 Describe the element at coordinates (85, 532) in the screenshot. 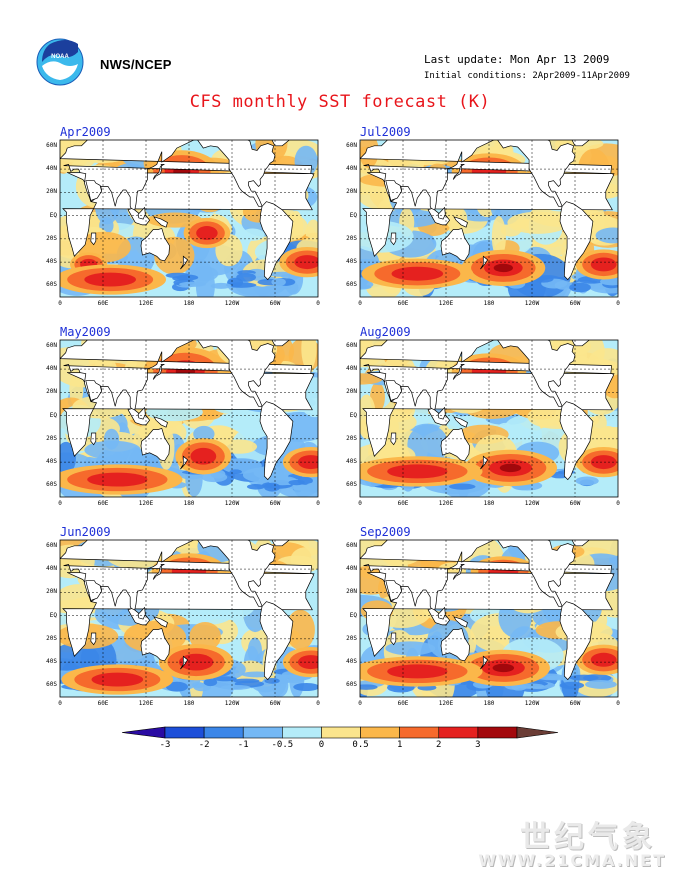

I see `panel-month-label: Jun2009` at that location.